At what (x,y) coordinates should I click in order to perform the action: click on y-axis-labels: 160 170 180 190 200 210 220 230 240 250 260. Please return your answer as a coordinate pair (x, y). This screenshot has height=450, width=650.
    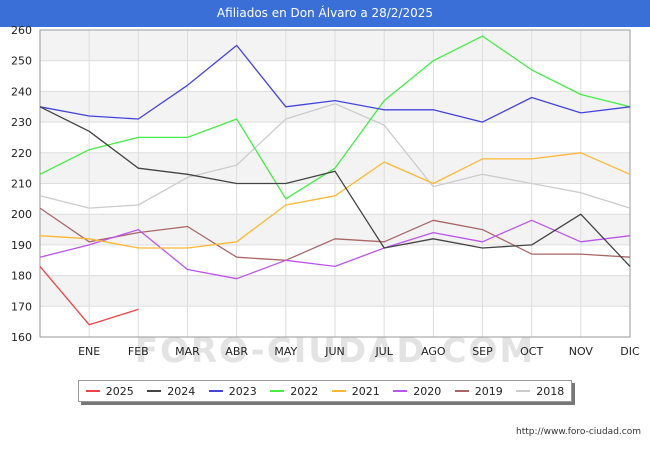
    Looking at the image, I should click on (21, 184).